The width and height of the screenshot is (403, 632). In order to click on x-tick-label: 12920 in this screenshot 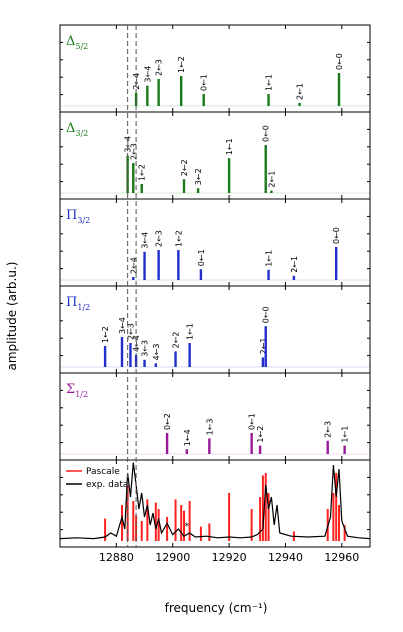, I will do `click(229, 557)`.